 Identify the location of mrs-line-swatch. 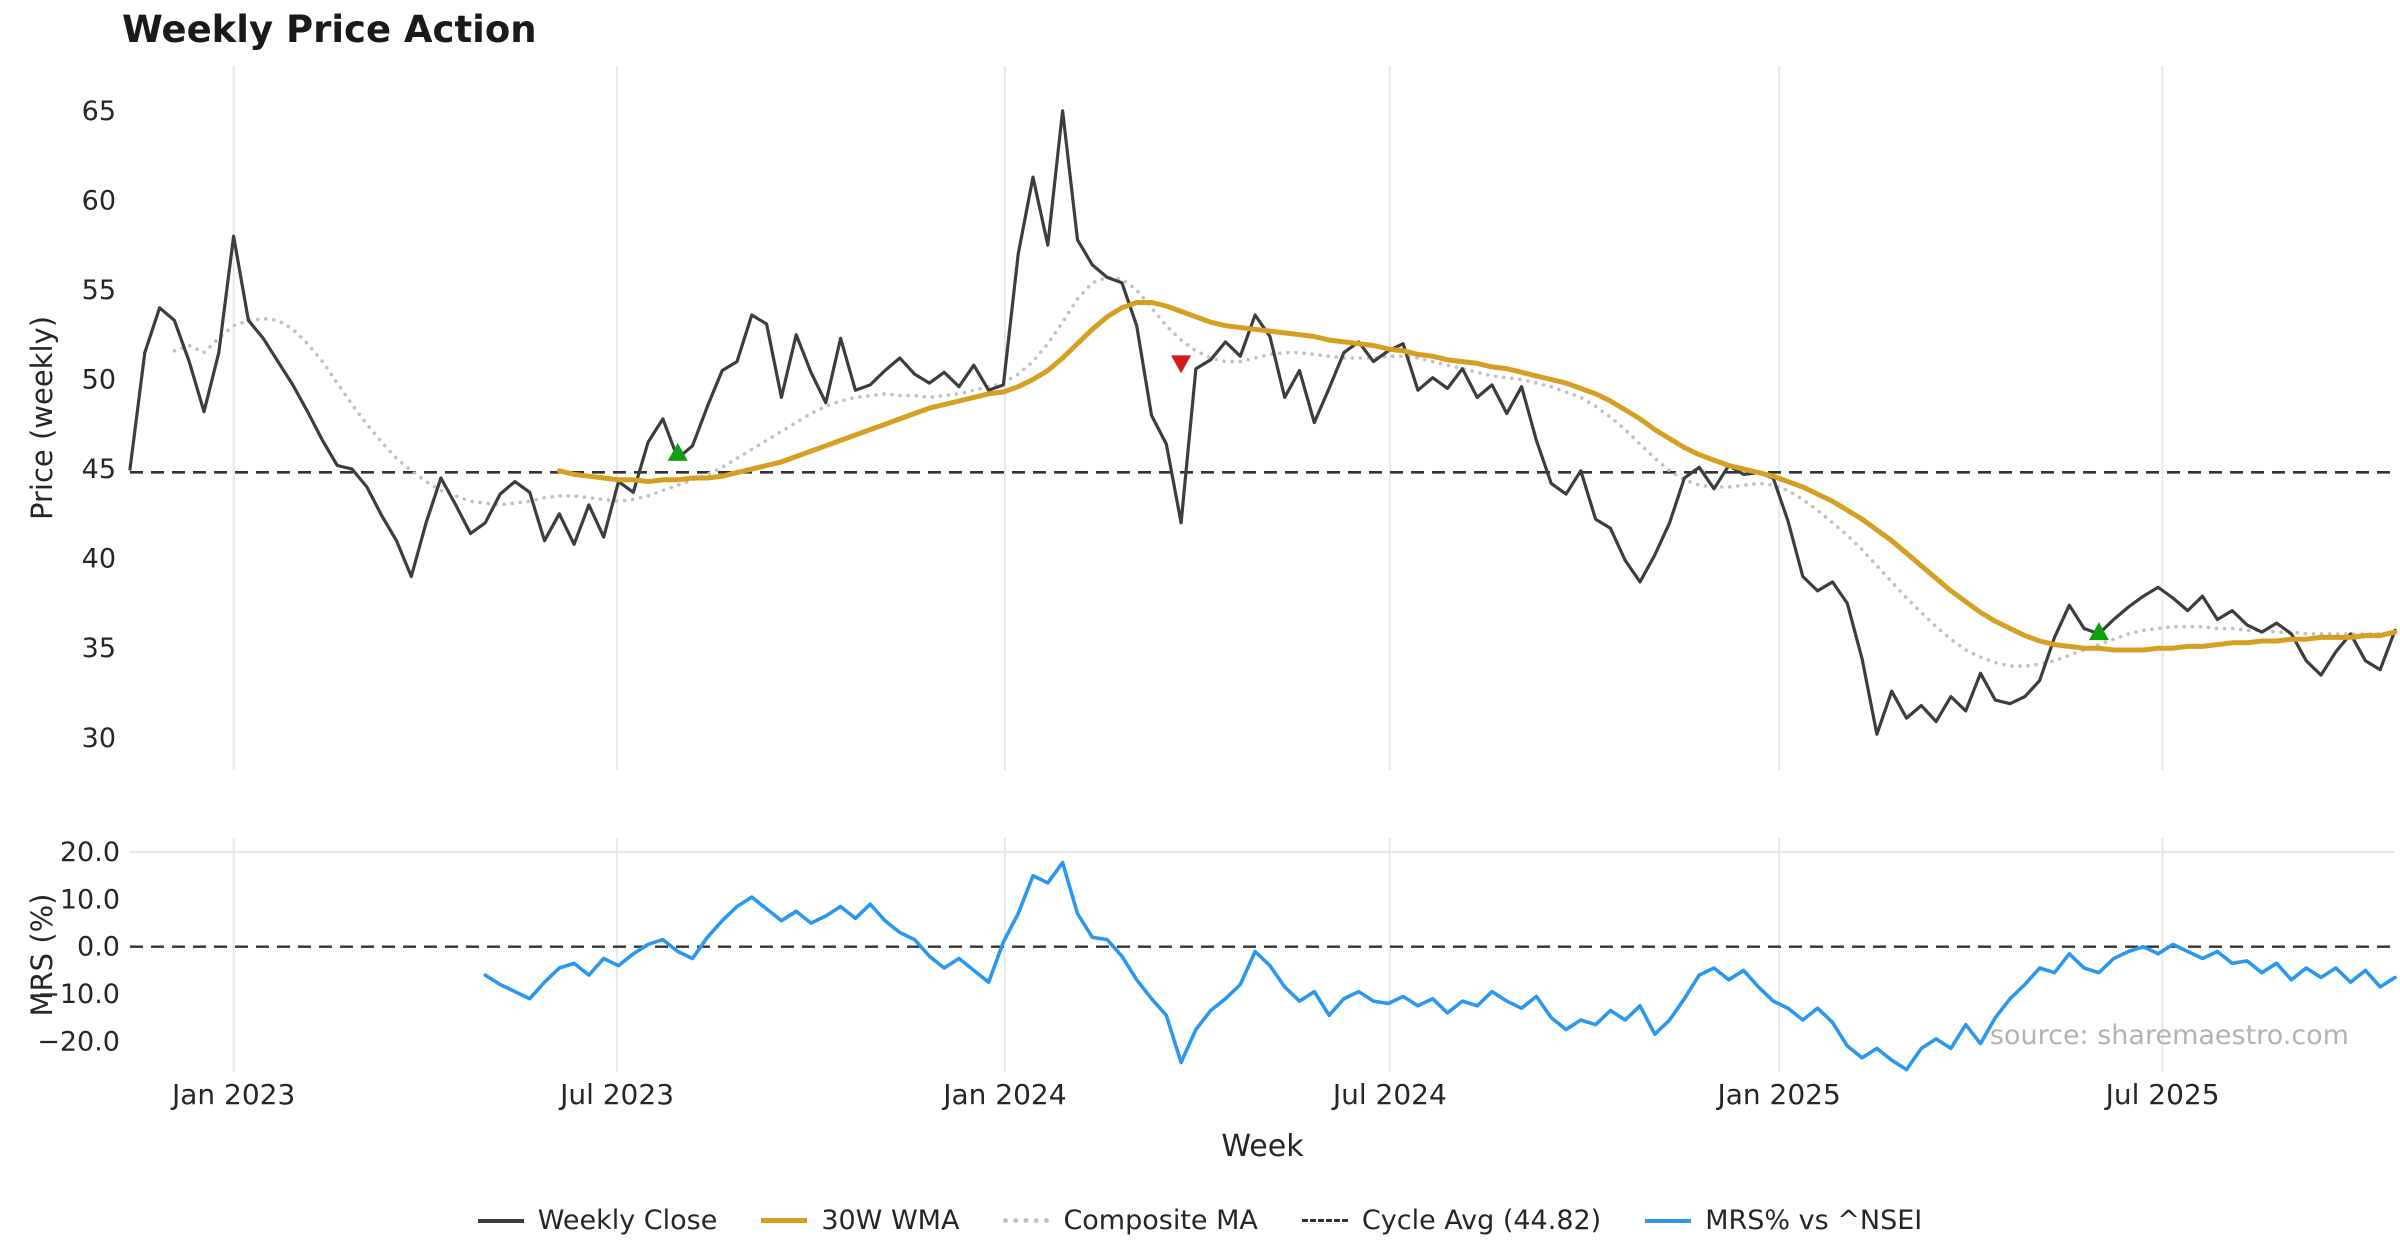
(1668, 1220).